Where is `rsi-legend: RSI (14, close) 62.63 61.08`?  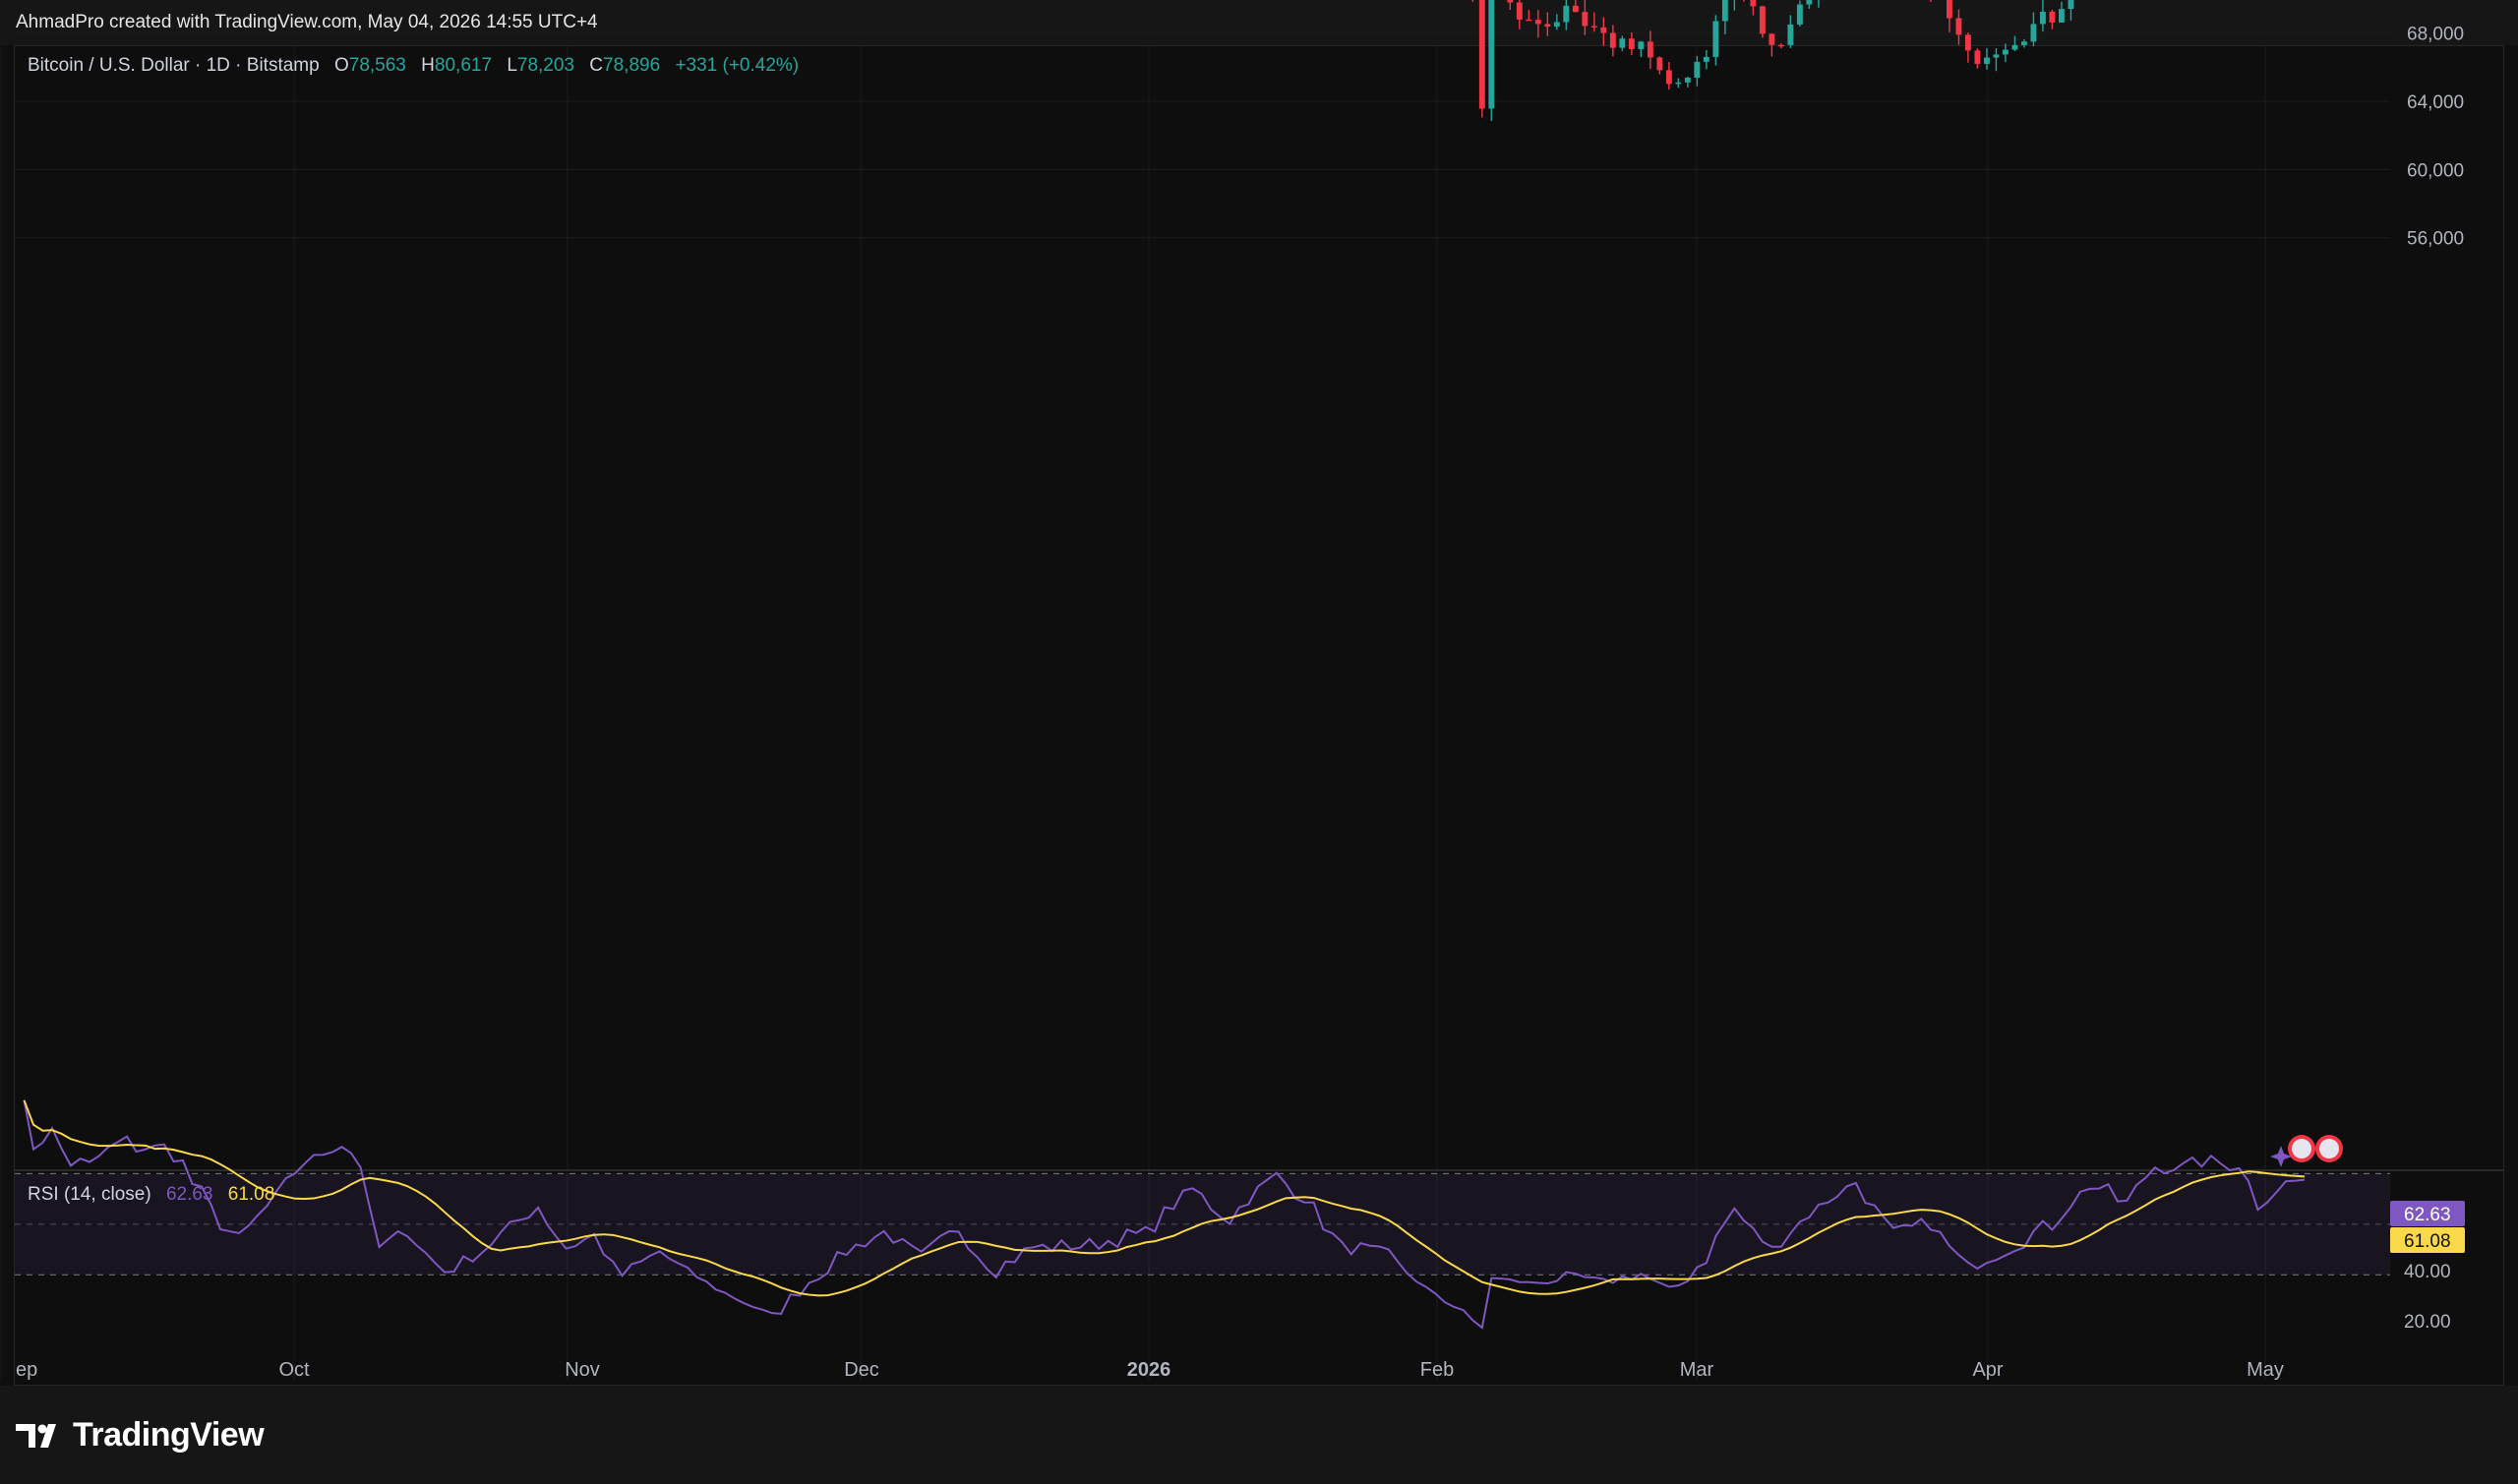
rsi-legend: RSI (14, close) 62.63 61.08 is located at coordinates (151, 1195).